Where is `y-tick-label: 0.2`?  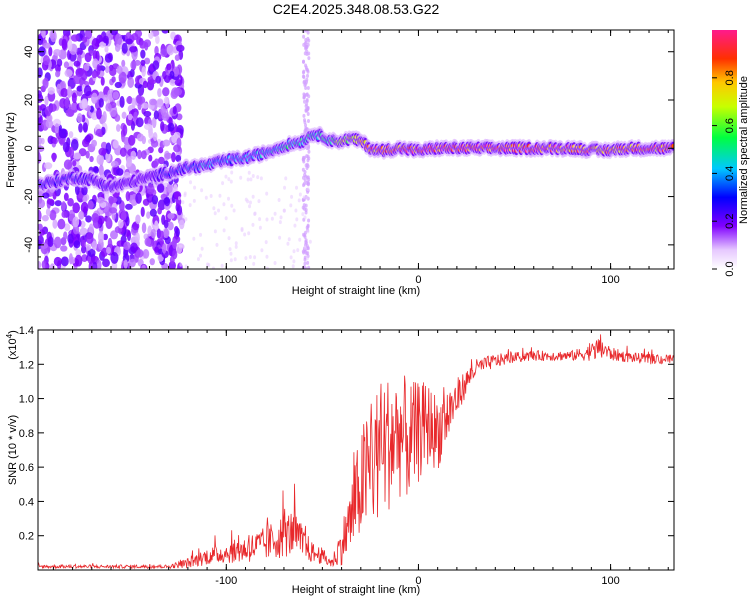 y-tick-label: 0.2 is located at coordinates (26, 537).